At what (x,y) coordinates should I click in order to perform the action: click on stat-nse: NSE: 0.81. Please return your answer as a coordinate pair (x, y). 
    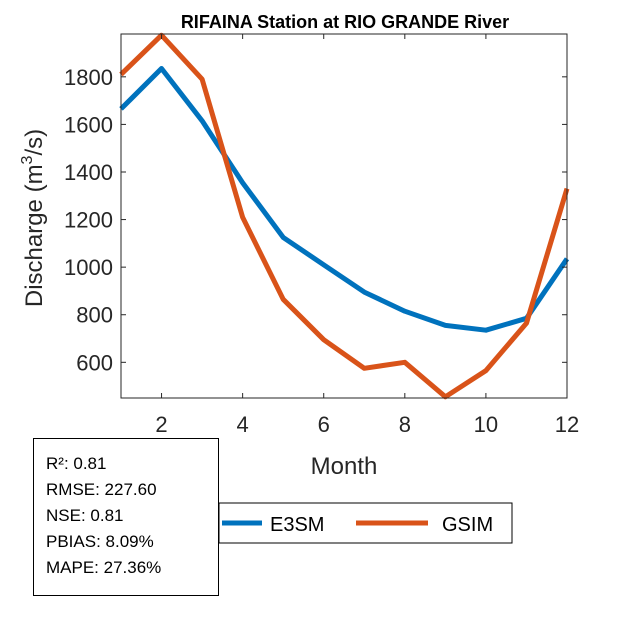
    Looking at the image, I should click on (85, 515).